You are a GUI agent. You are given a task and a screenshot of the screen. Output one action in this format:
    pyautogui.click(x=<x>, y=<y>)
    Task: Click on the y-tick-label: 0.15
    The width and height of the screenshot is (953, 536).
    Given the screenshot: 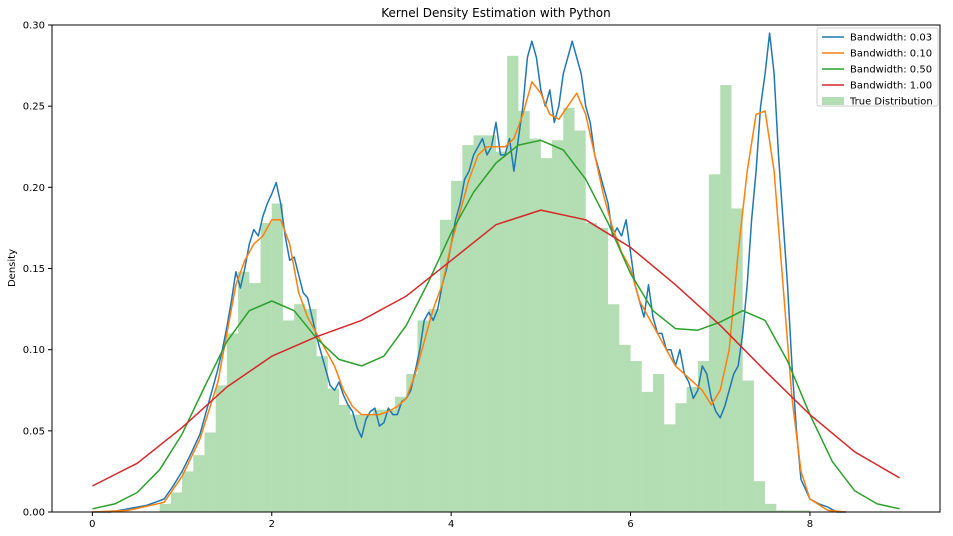 What is the action you would take?
    pyautogui.click(x=34, y=269)
    